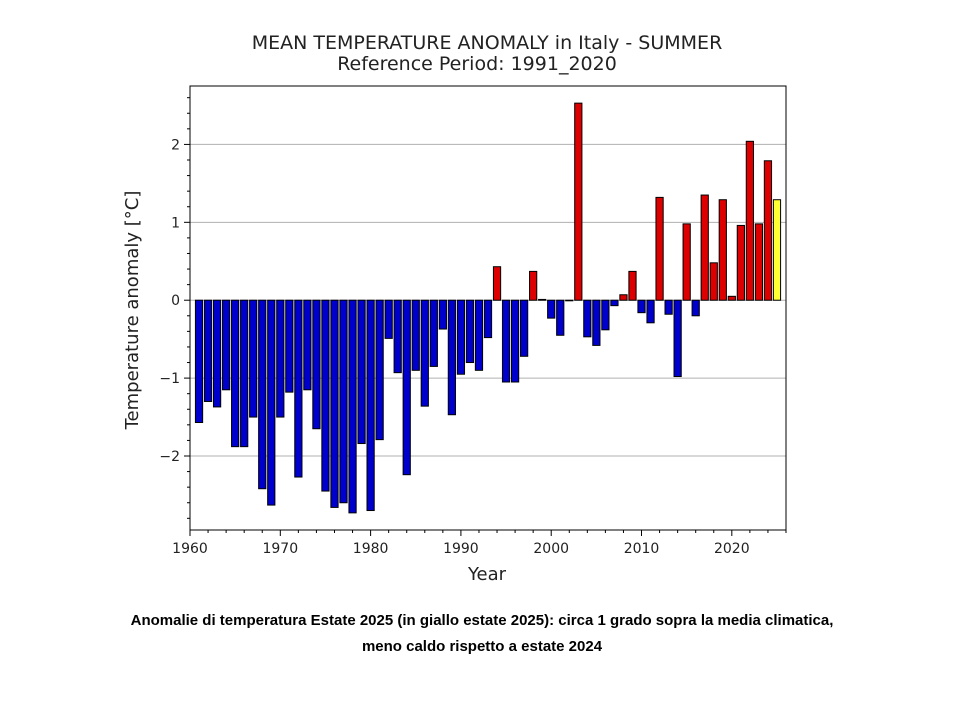 This screenshot has height=702, width=964. Describe the element at coordinates (253, 358) in the screenshot. I see `bar-1967` at that location.